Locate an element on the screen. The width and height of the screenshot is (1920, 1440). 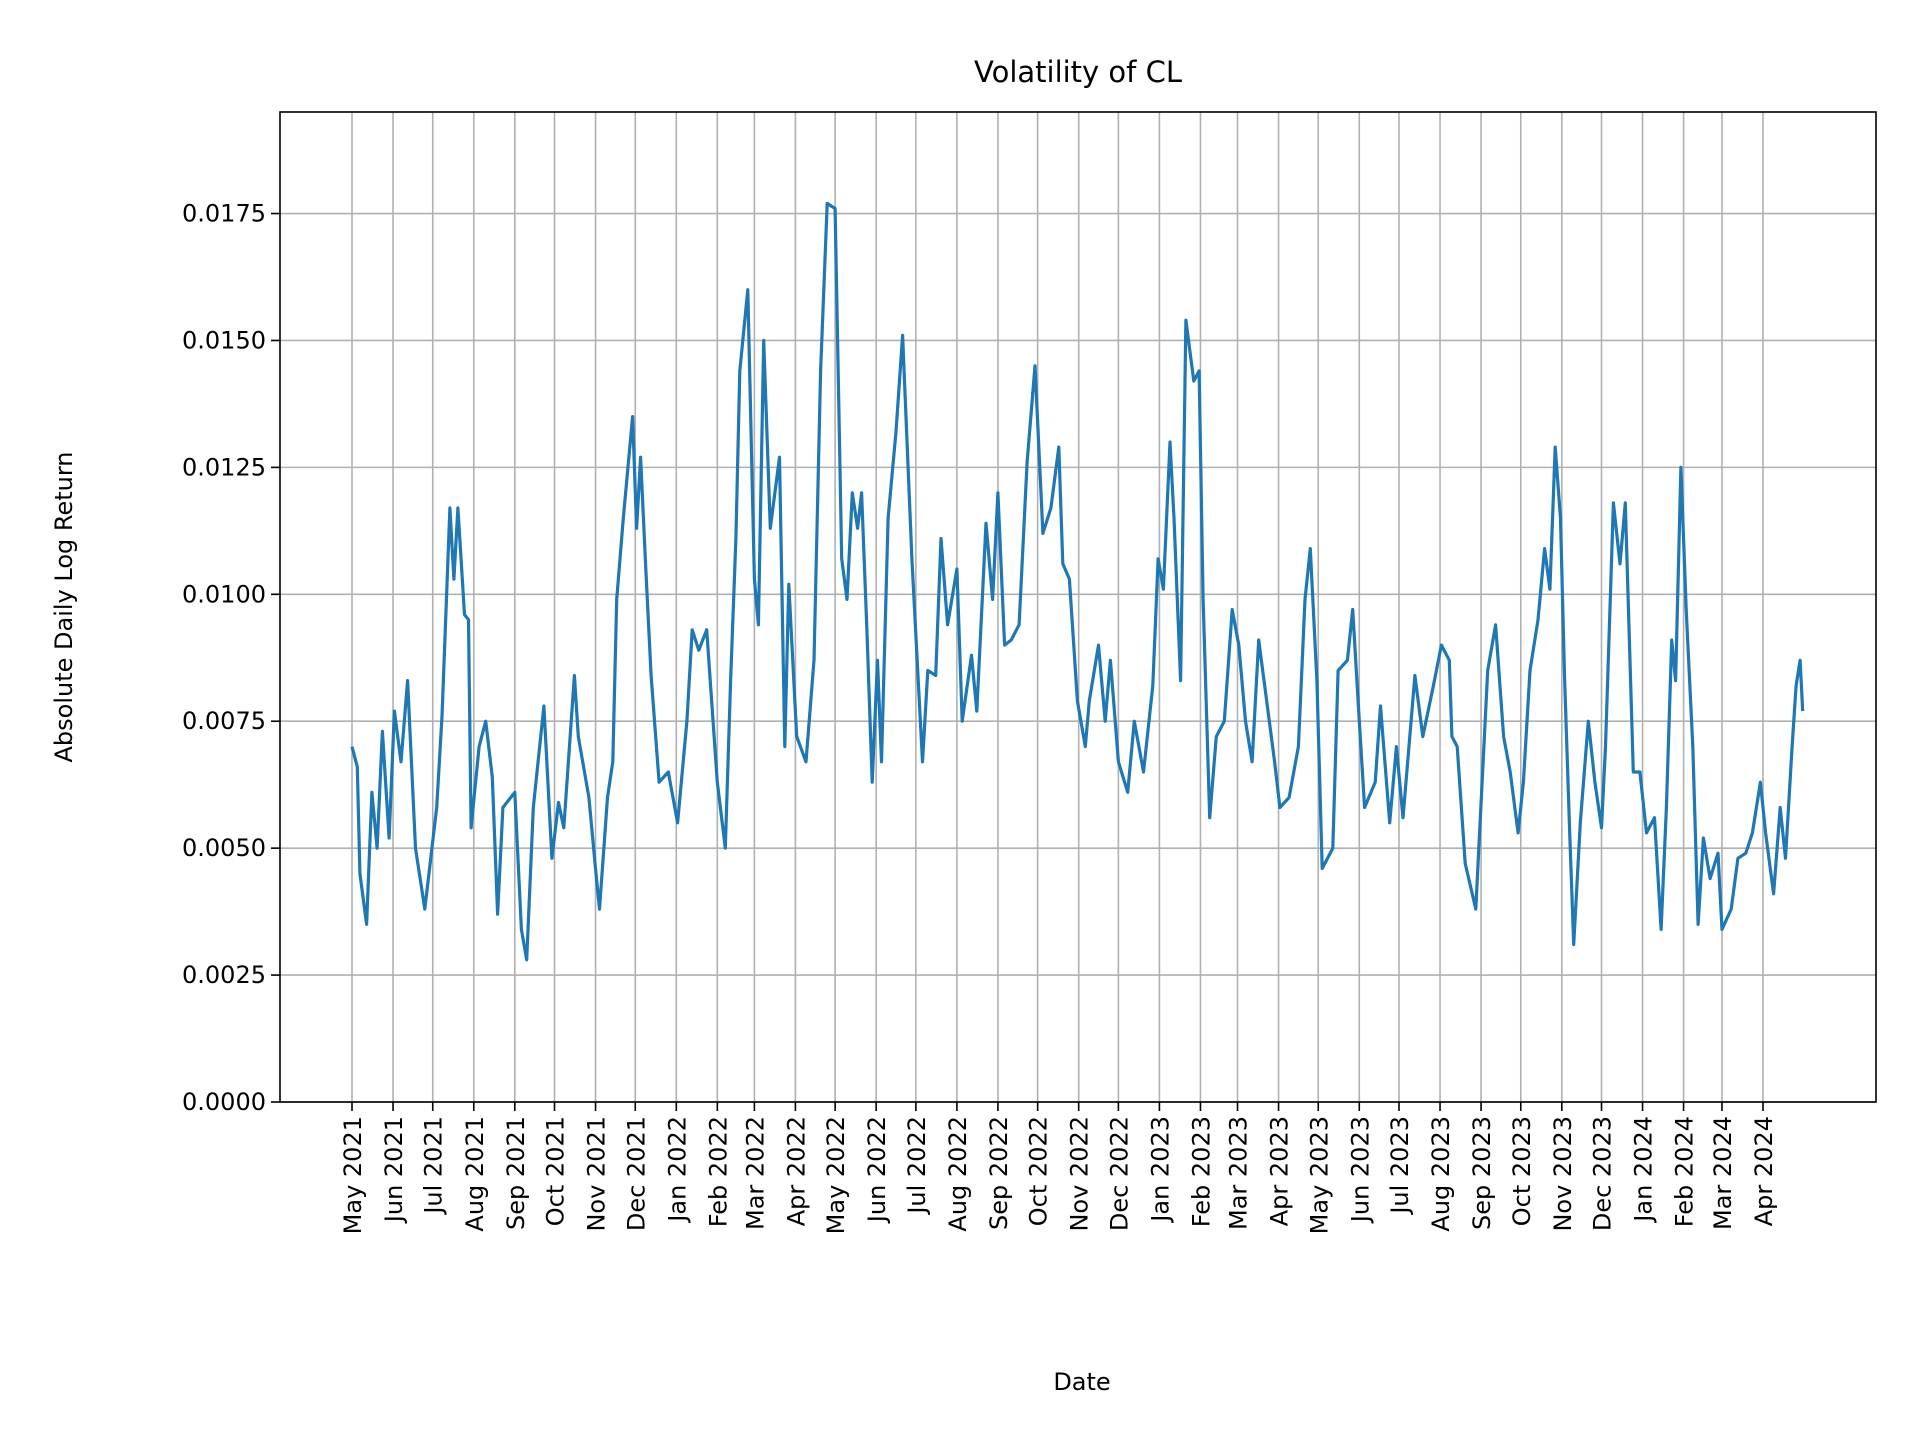
x-tick-label: Mar 2022 is located at coordinates (755, 1173).